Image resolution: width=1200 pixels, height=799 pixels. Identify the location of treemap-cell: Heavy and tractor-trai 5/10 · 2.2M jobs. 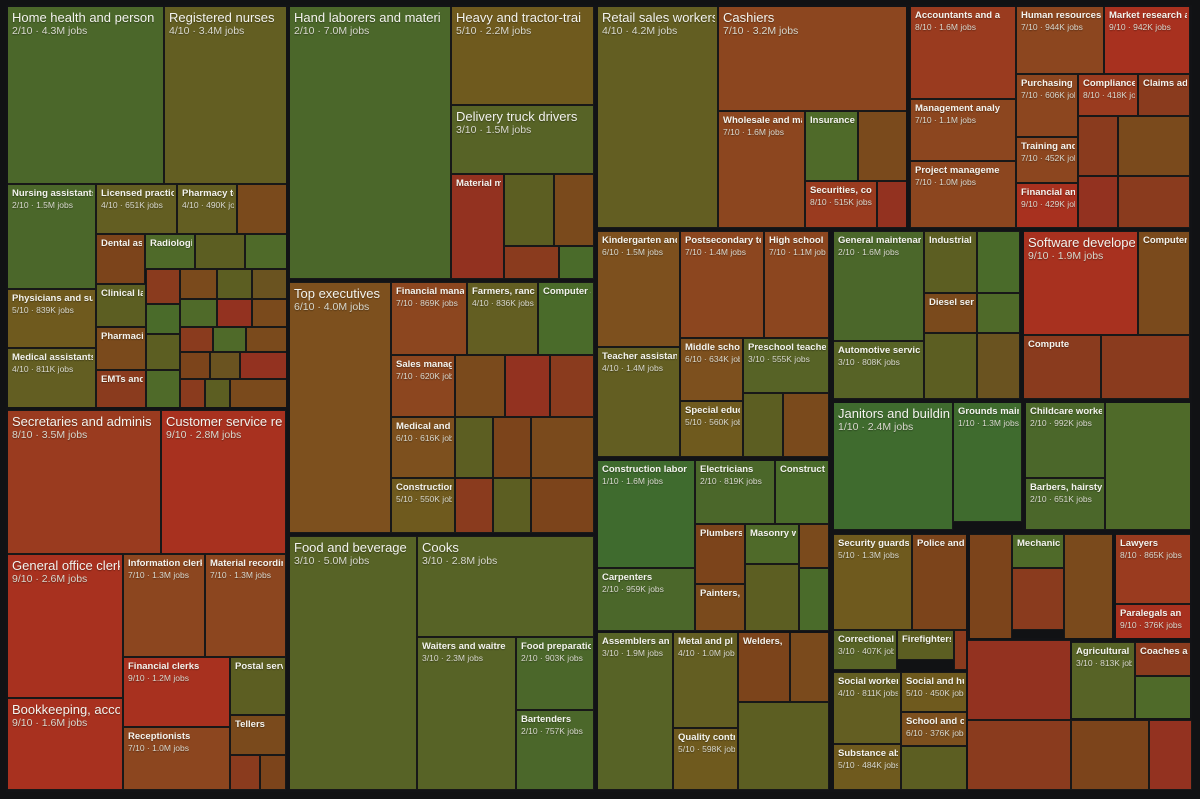
(522, 55).